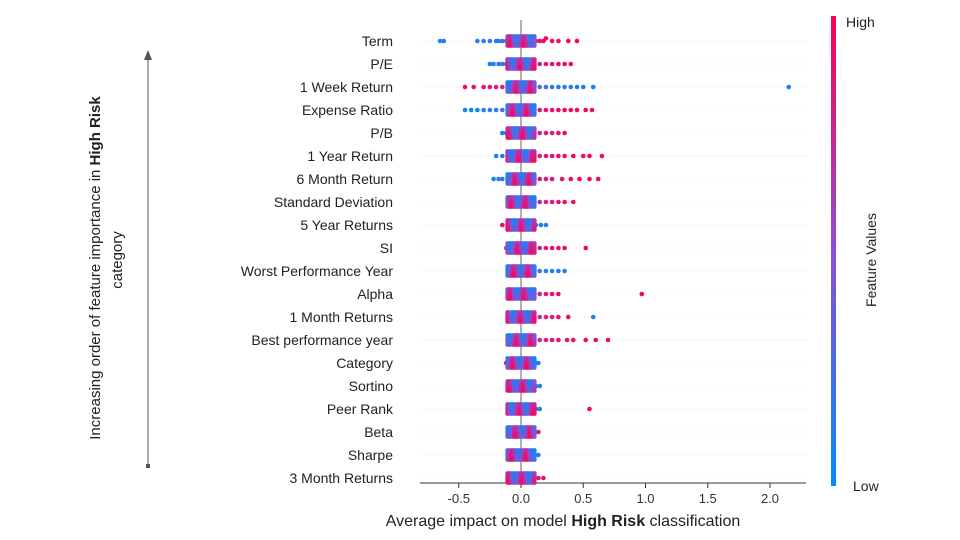 The width and height of the screenshot is (960, 540). What do you see at coordinates (360, 409) in the screenshot?
I see `feature-label: Peer Rank` at bounding box center [360, 409].